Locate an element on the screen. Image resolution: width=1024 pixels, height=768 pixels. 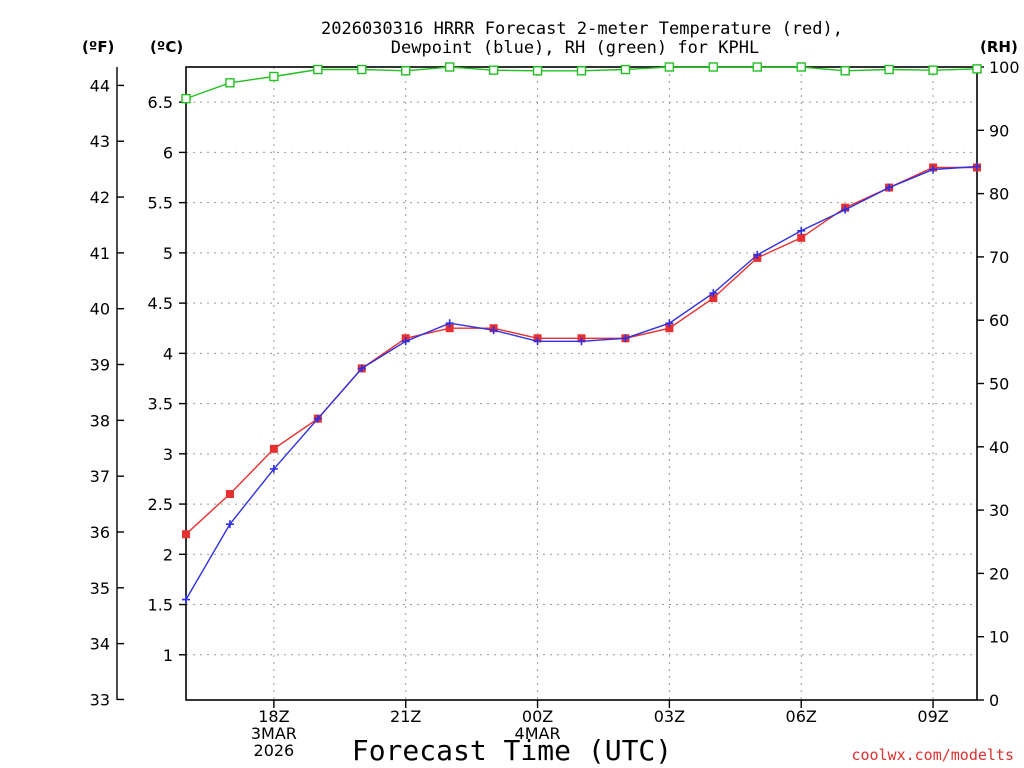
x-tick-label: 06Z is located at coordinates (801, 716).